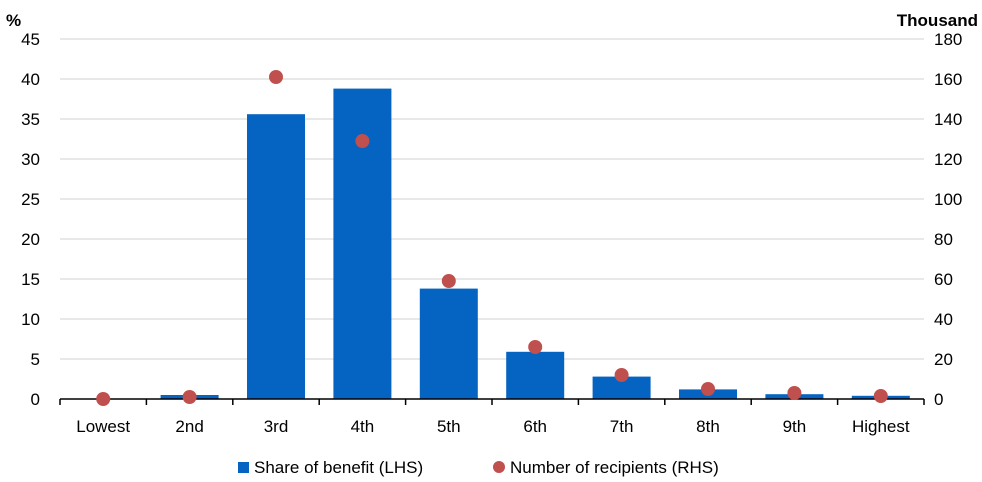 This screenshot has height=482, width=982. I want to click on point-9th, so click(794, 393).